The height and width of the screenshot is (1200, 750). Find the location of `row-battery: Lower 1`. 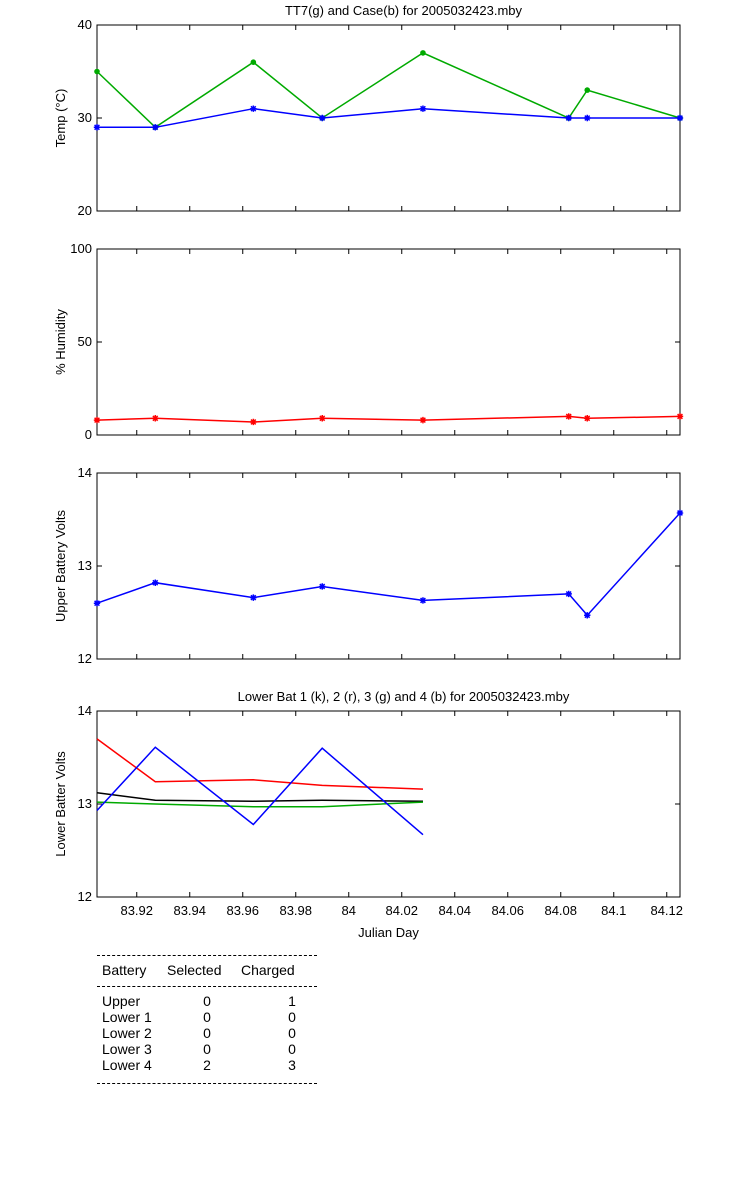

row-battery: Lower 1 is located at coordinates (127, 1017).